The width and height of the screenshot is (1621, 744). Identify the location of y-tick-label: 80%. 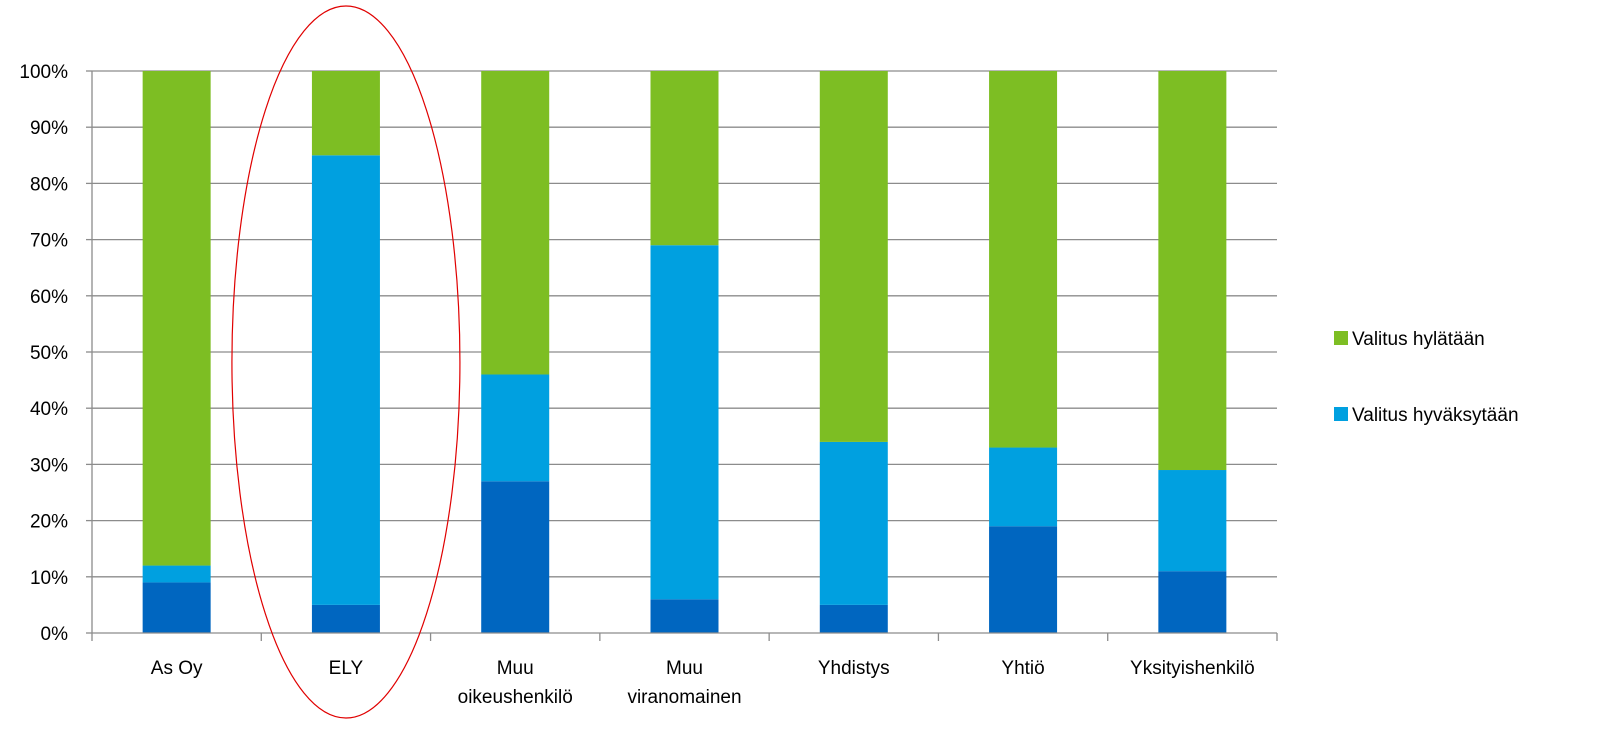
(49, 184).